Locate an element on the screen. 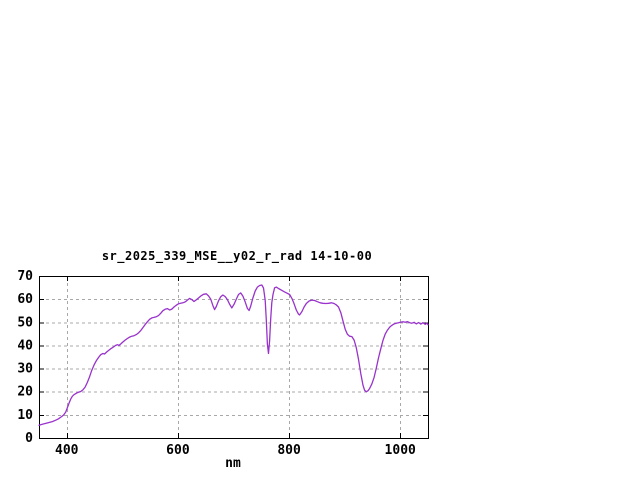 The image size is (640, 480). y-tick-label: 30 is located at coordinates (25, 369).